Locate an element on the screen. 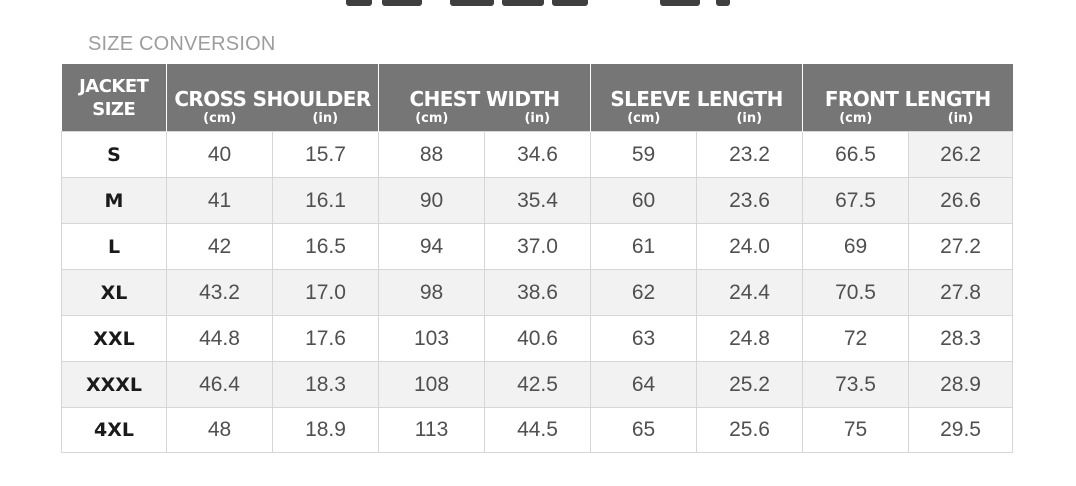 The height and width of the screenshot is (486, 1076). table-cell: 24.8 is located at coordinates (750, 338).